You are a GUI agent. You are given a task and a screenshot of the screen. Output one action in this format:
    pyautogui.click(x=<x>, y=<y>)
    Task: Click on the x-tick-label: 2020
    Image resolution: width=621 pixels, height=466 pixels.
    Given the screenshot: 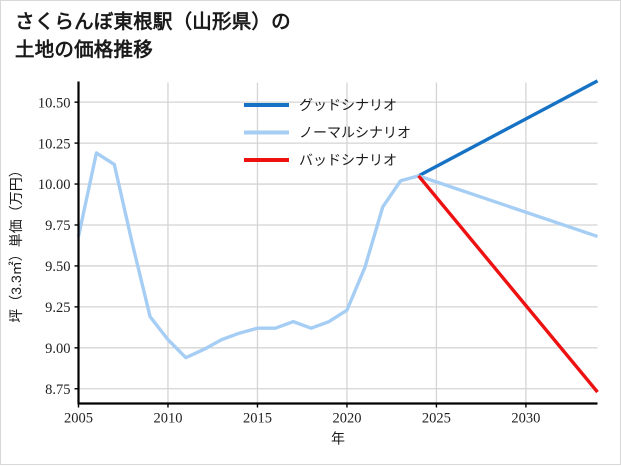 What is the action you would take?
    pyautogui.click(x=346, y=419)
    